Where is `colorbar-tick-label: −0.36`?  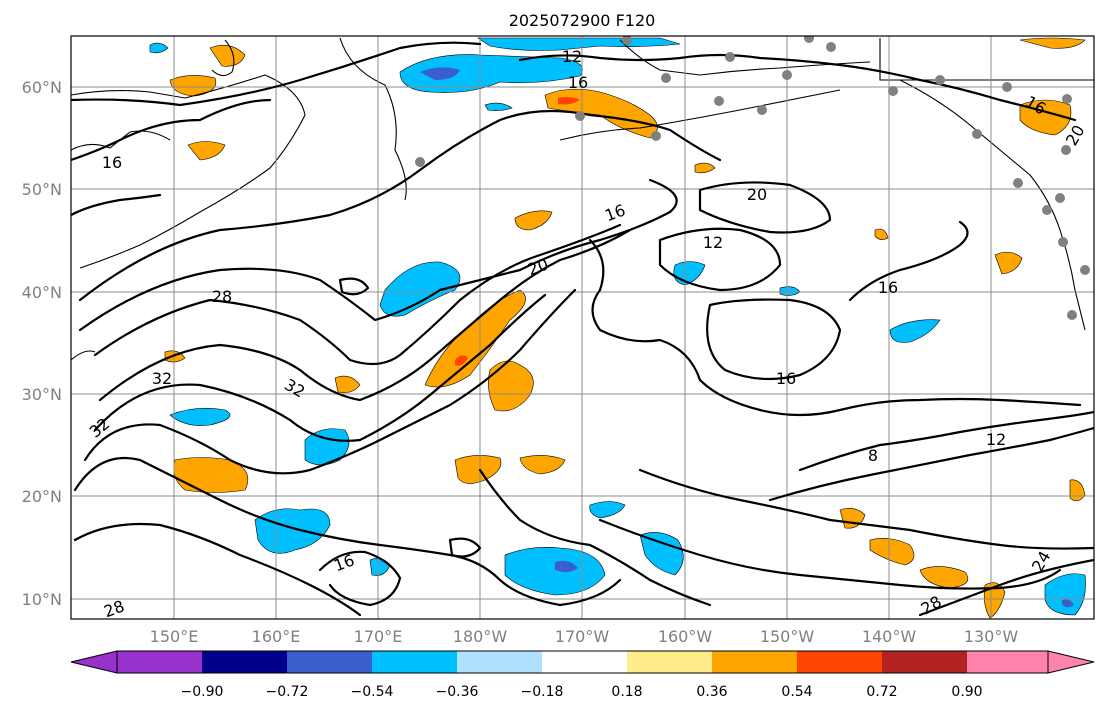
colorbar-tick-label: −0.36 is located at coordinates (457, 692).